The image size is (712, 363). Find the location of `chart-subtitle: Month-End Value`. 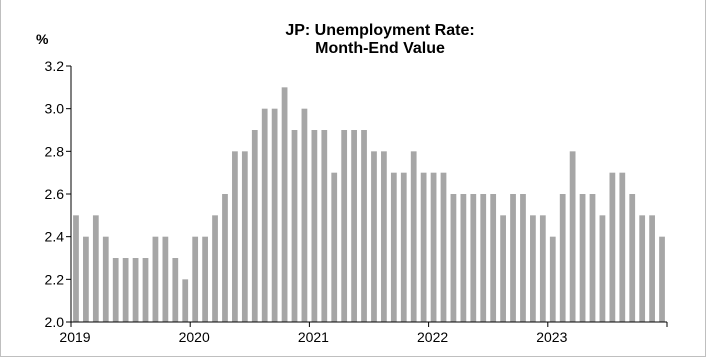

chart-subtitle: Month-End Value is located at coordinates (380, 48).